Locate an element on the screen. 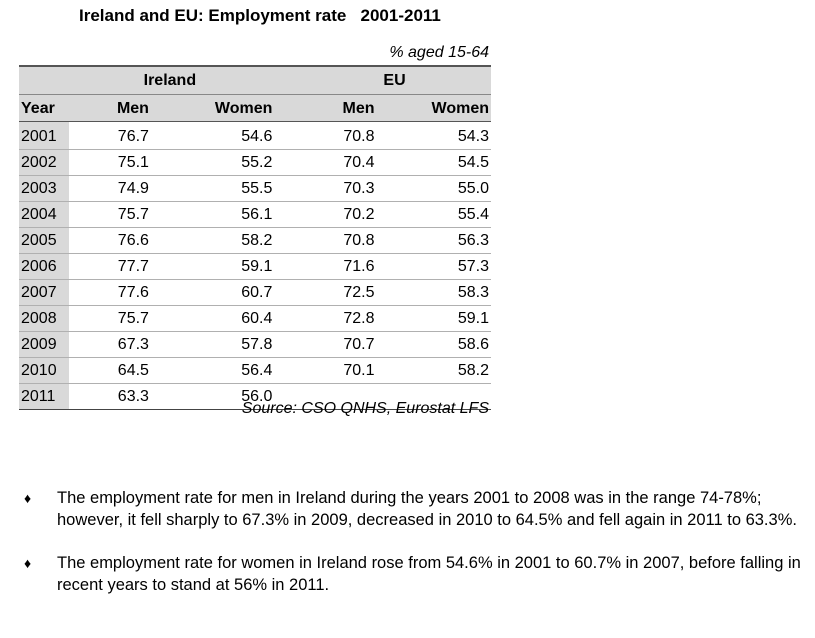  cell-year: 2002 is located at coordinates (44, 162).